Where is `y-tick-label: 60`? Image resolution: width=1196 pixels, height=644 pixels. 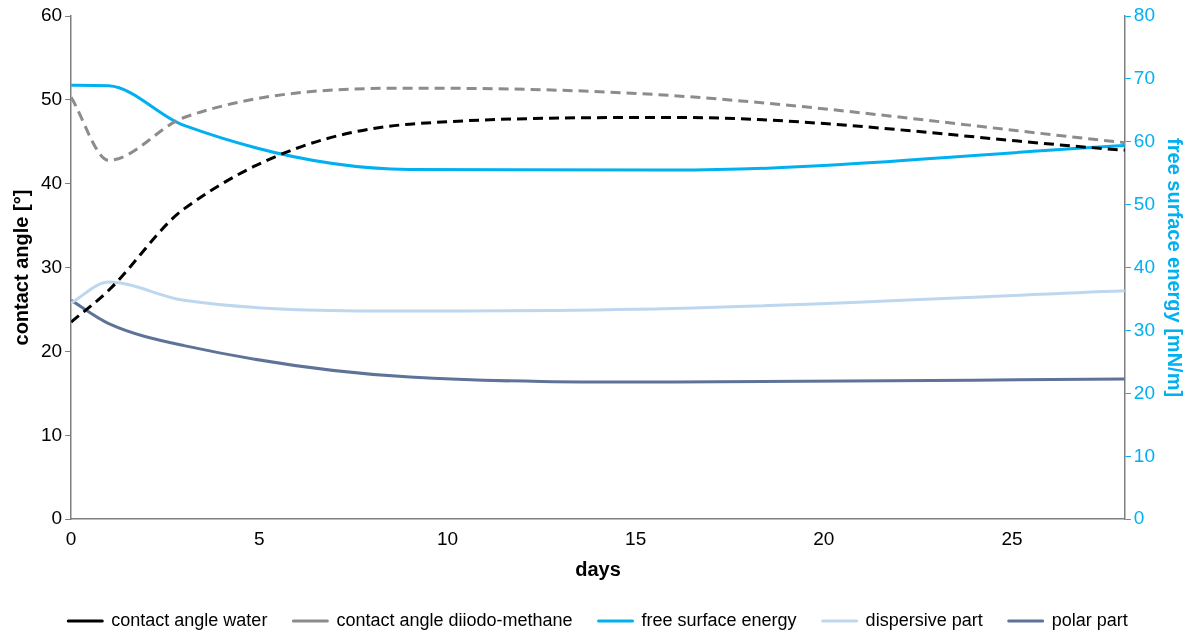
y-tick-label: 60 is located at coordinates (51, 15).